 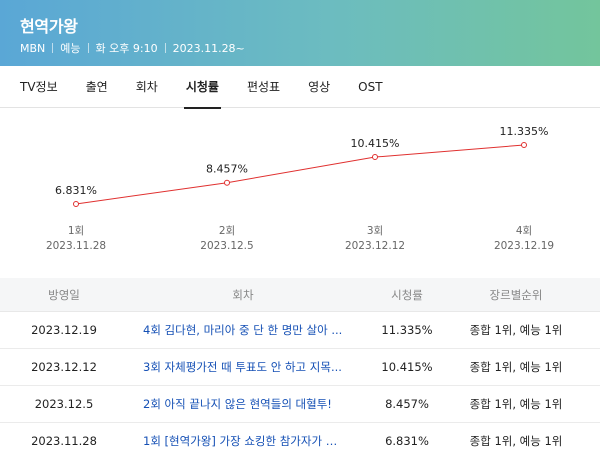 What do you see at coordinates (76, 231) in the screenshot?
I see `episode-tick-label: 1회` at bounding box center [76, 231].